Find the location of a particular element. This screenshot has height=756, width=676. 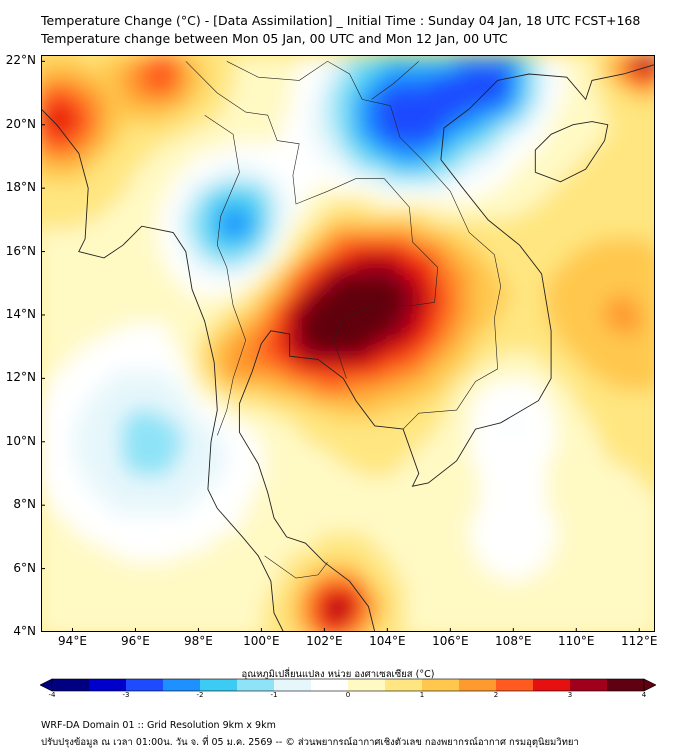

colorbar-tick-label: -1 is located at coordinates (274, 695).